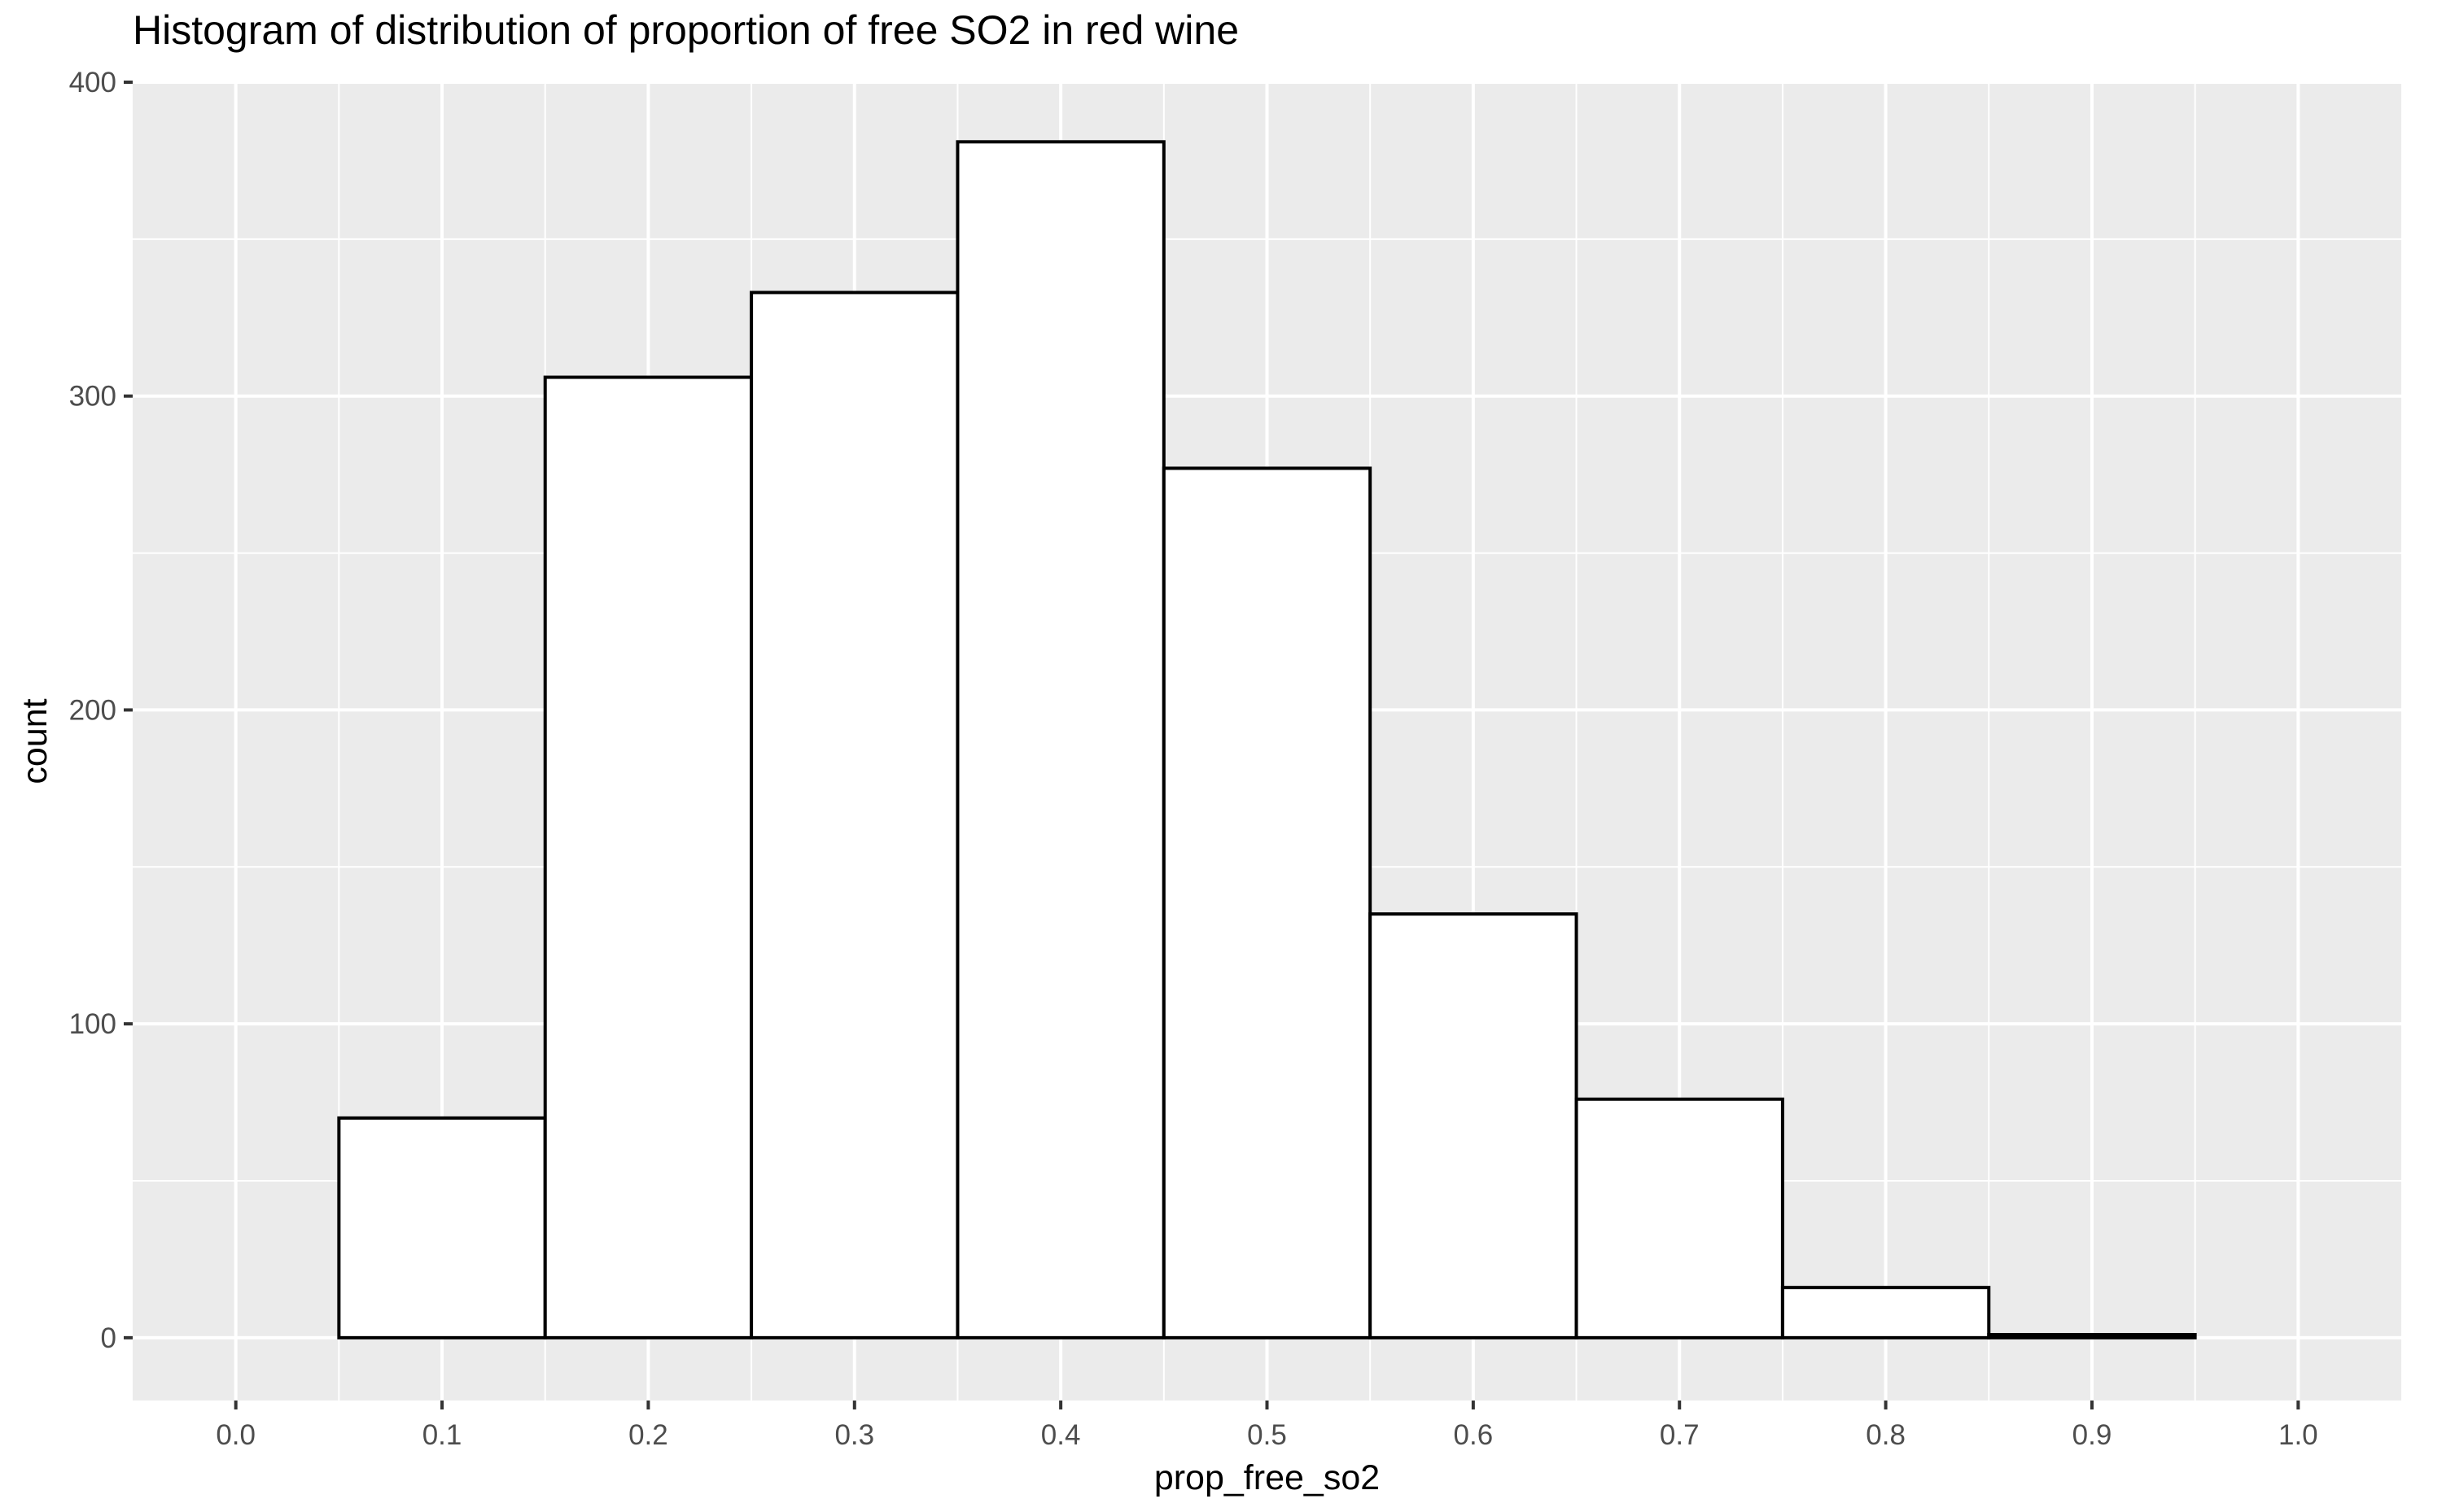 The width and height of the screenshot is (2442, 1512). Describe the element at coordinates (2298, 1435) in the screenshot. I see `x-tick-label: 1.0` at that location.